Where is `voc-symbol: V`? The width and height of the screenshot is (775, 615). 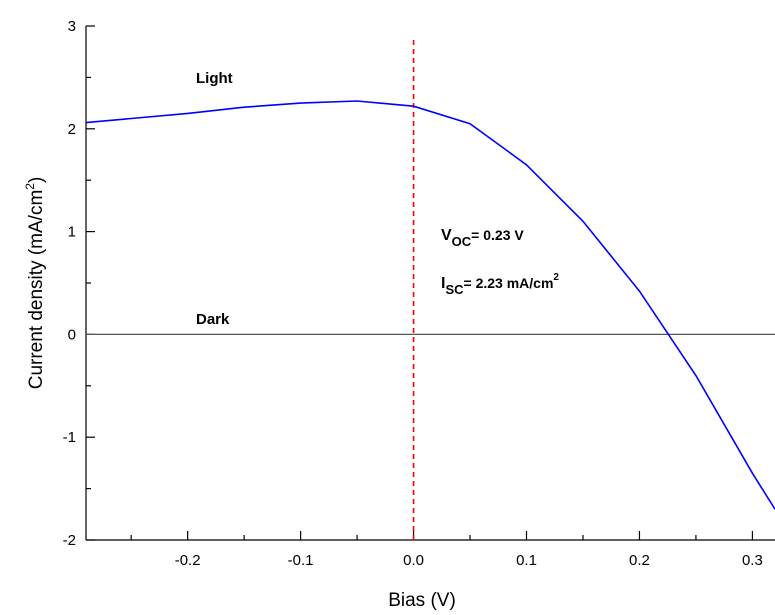
voc-symbol: V is located at coordinates (446, 235).